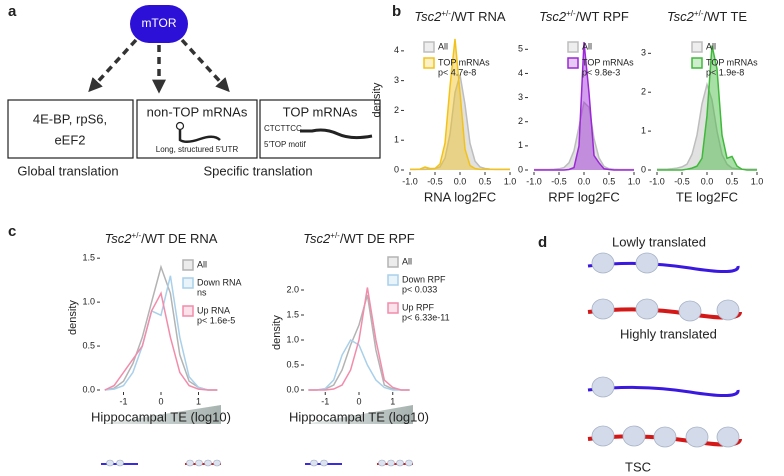 This screenshot has height=476, width=784. Describe the element at coordinates (257, 170) in the screenshot. I see `outcome: Specific translation` at that location.